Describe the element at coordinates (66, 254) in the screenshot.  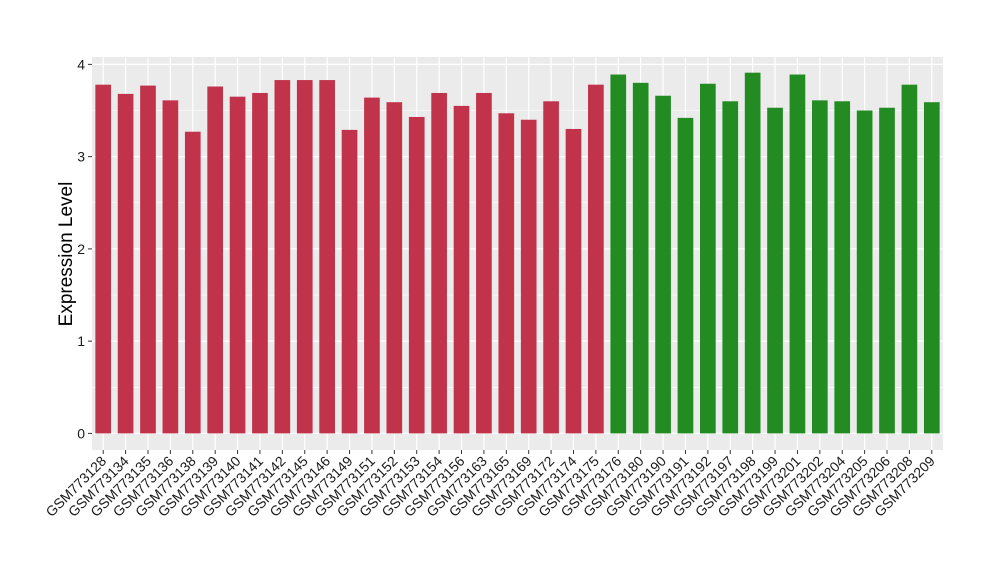
I see `y-axis-title: Expression Level` at that location.